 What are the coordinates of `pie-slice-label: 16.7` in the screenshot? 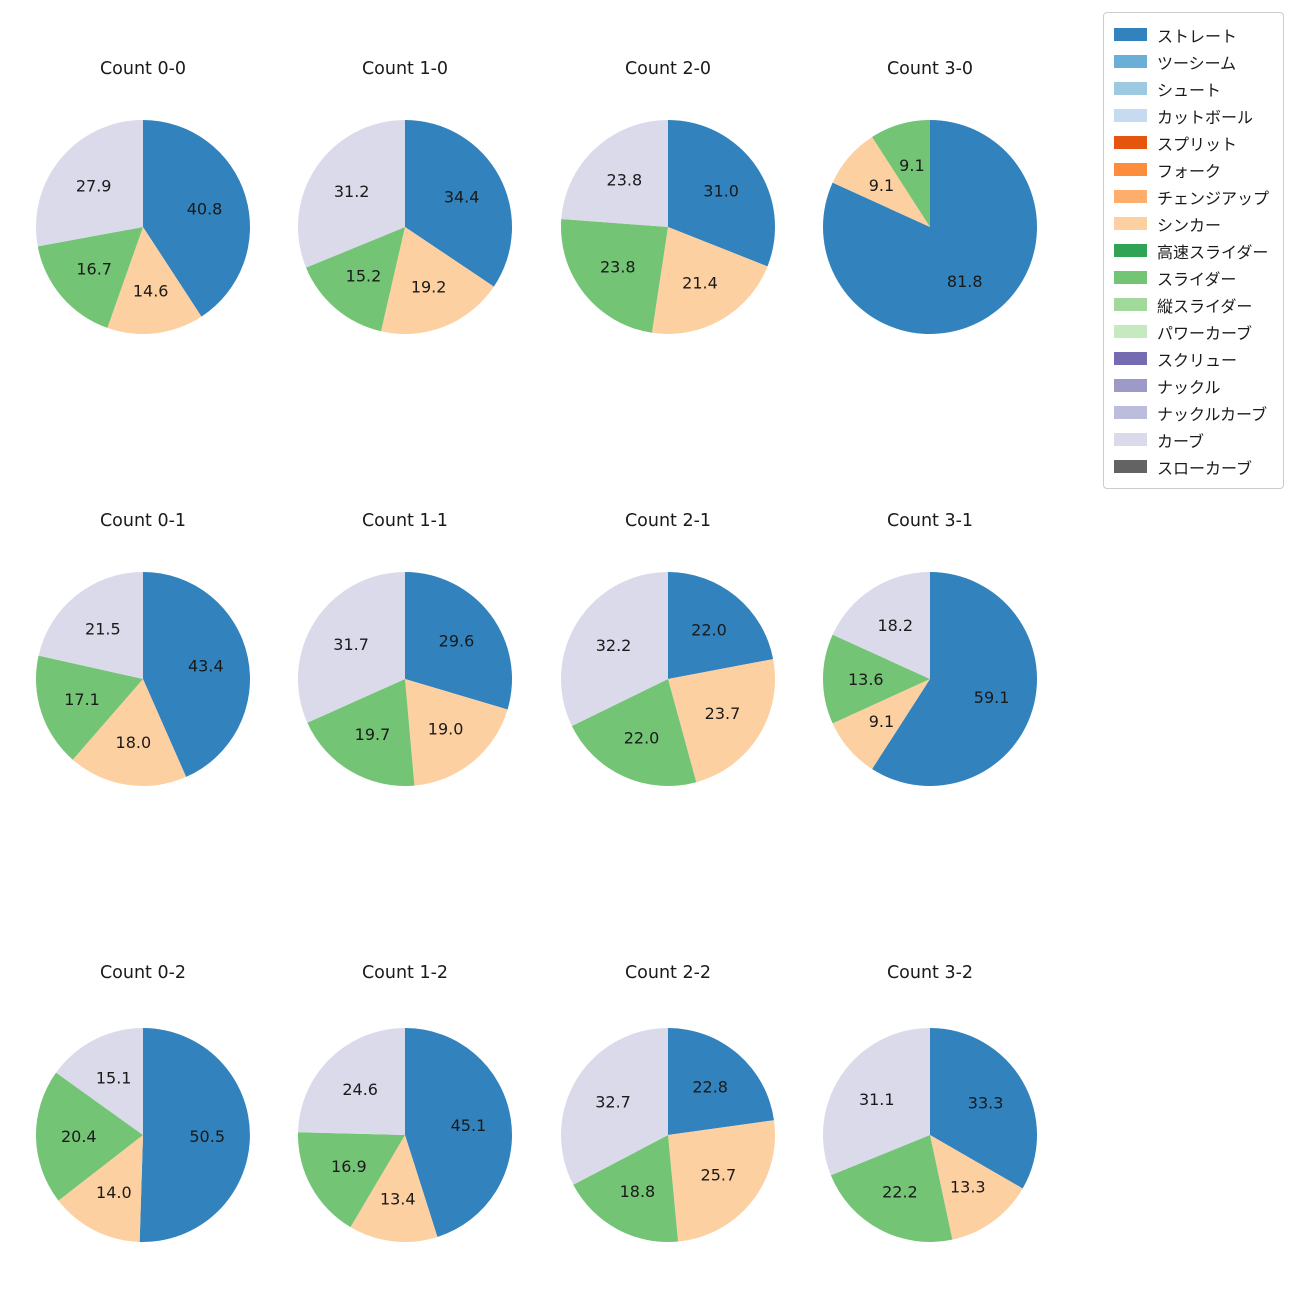 It's located at (94, 268).